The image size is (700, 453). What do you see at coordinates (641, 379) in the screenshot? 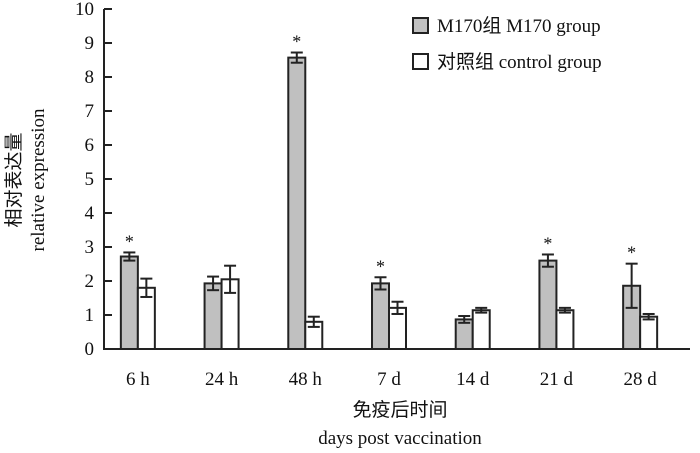
I see `x-tick-label: 28 d` at bounding box center [641, 379].